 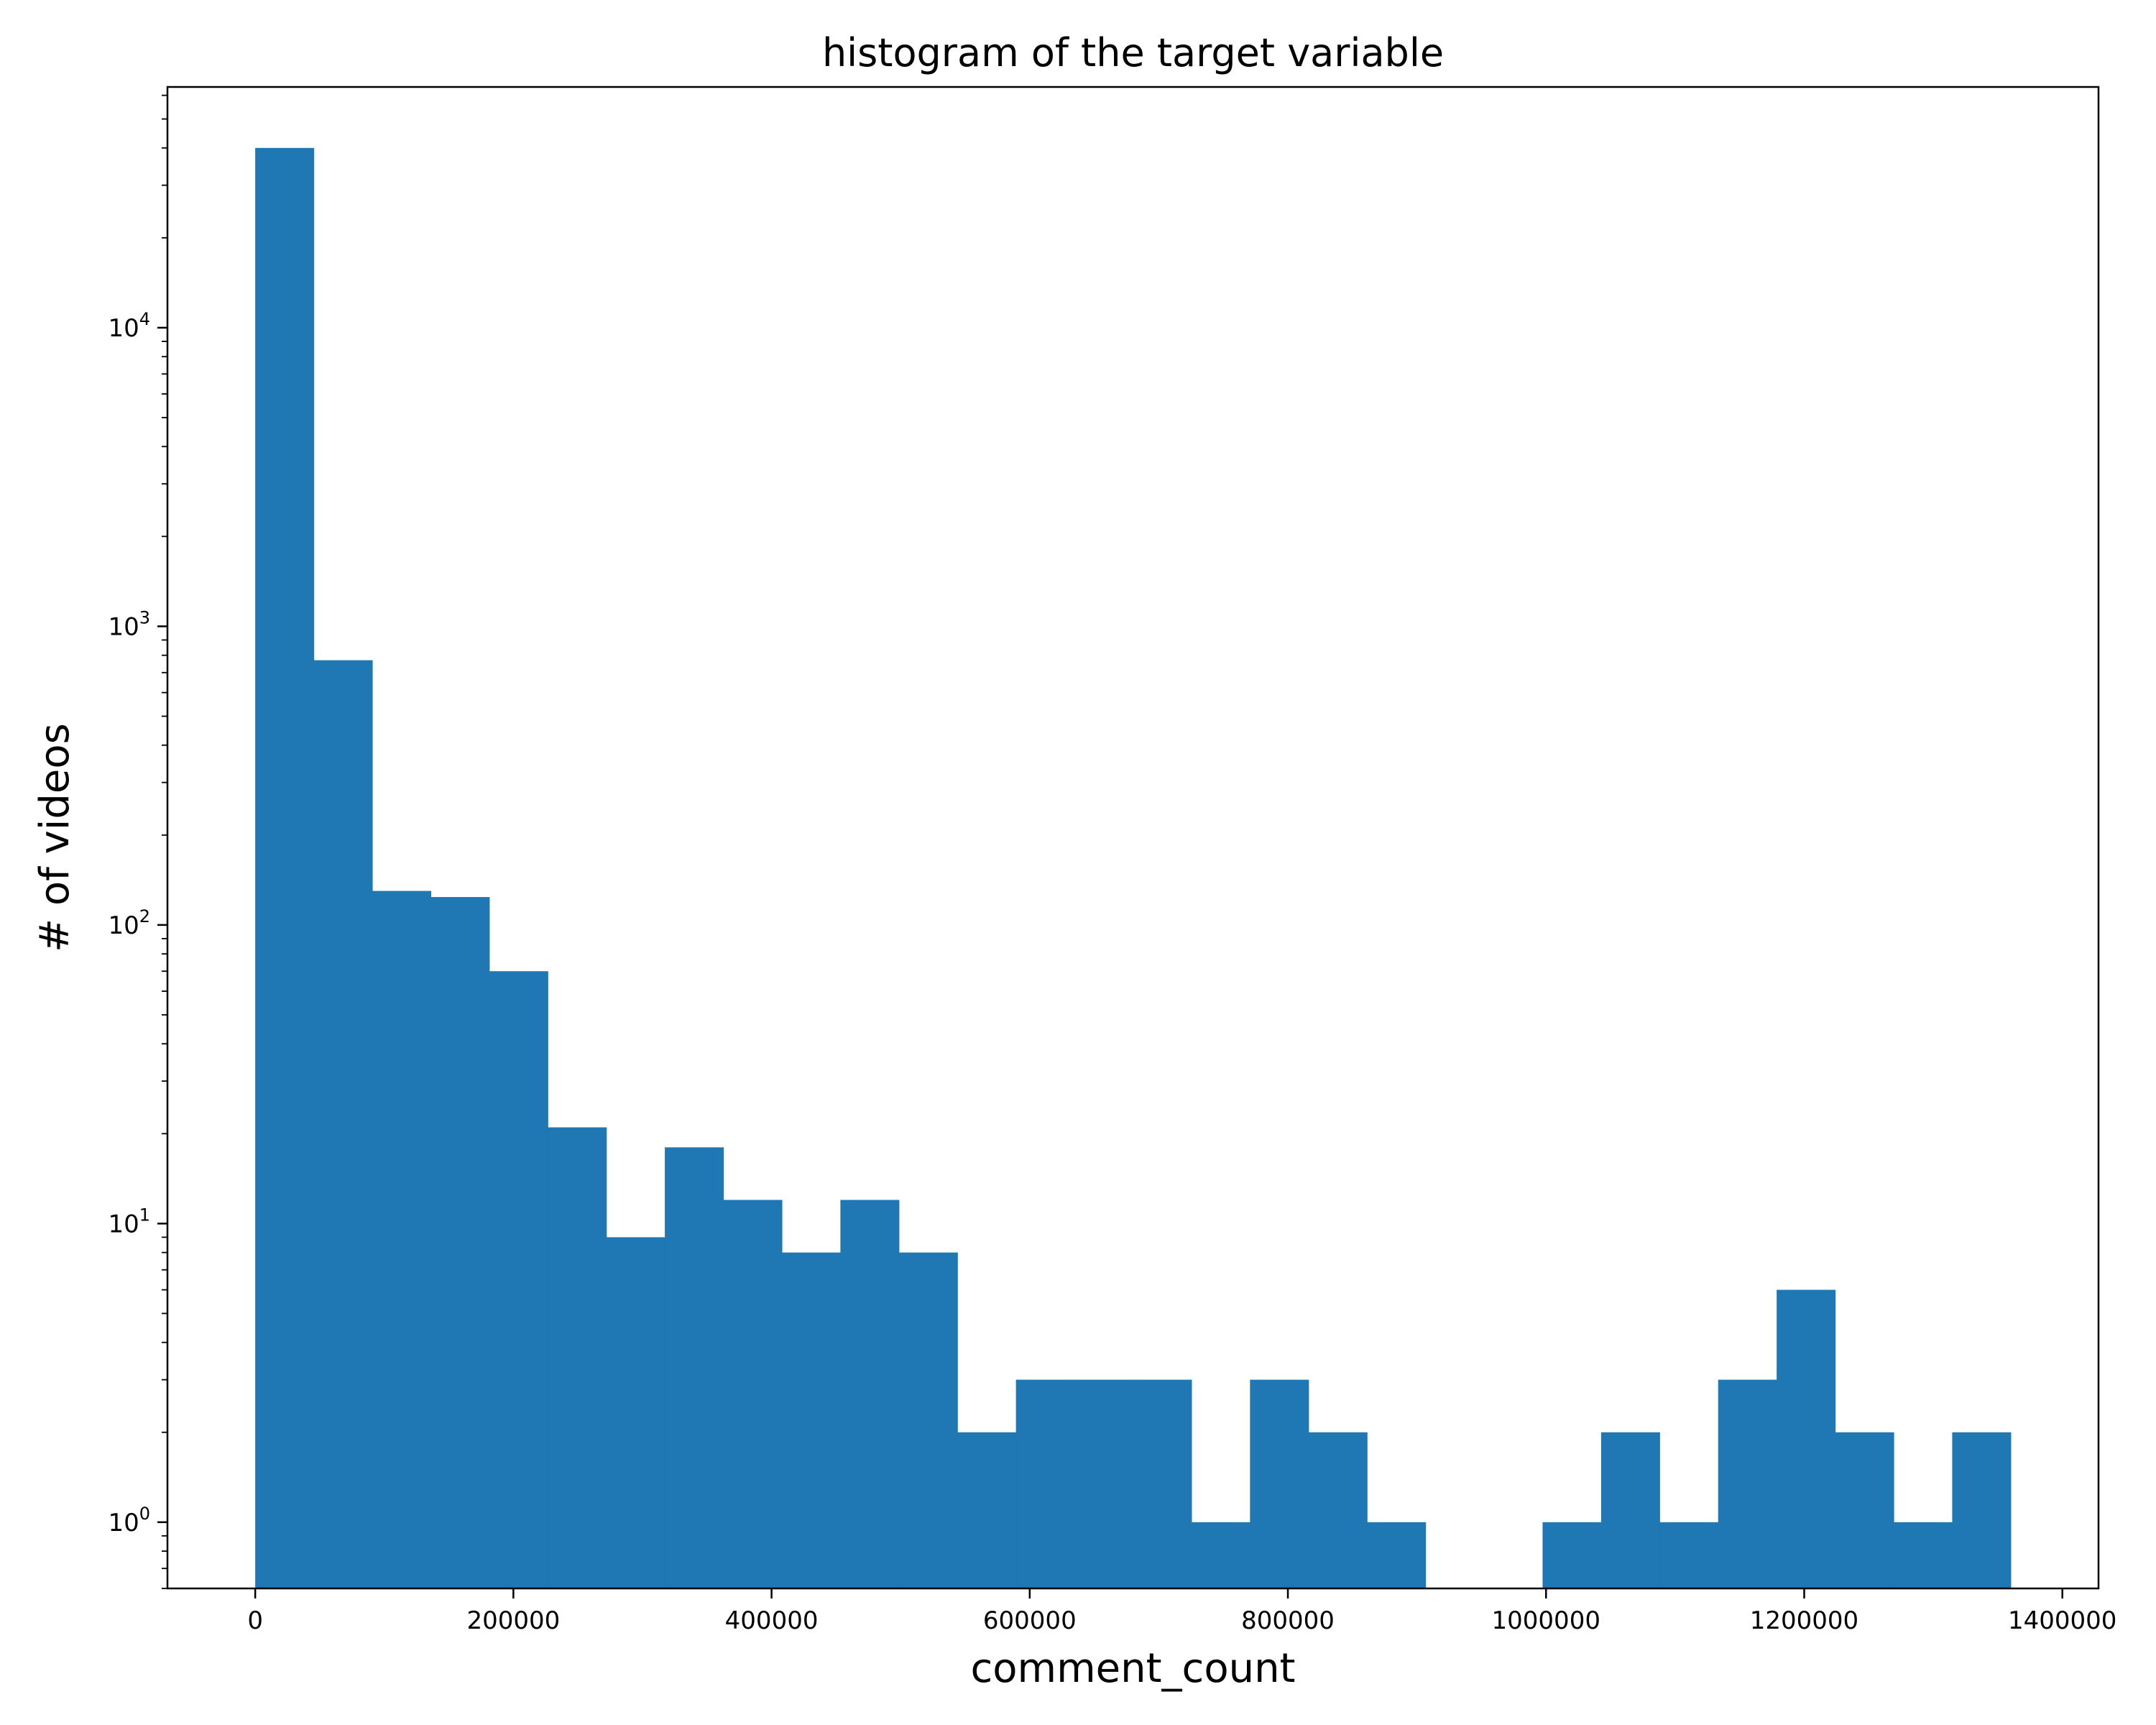 I want to click on x-tick-label: 200000, so click(x=513, y=1620).